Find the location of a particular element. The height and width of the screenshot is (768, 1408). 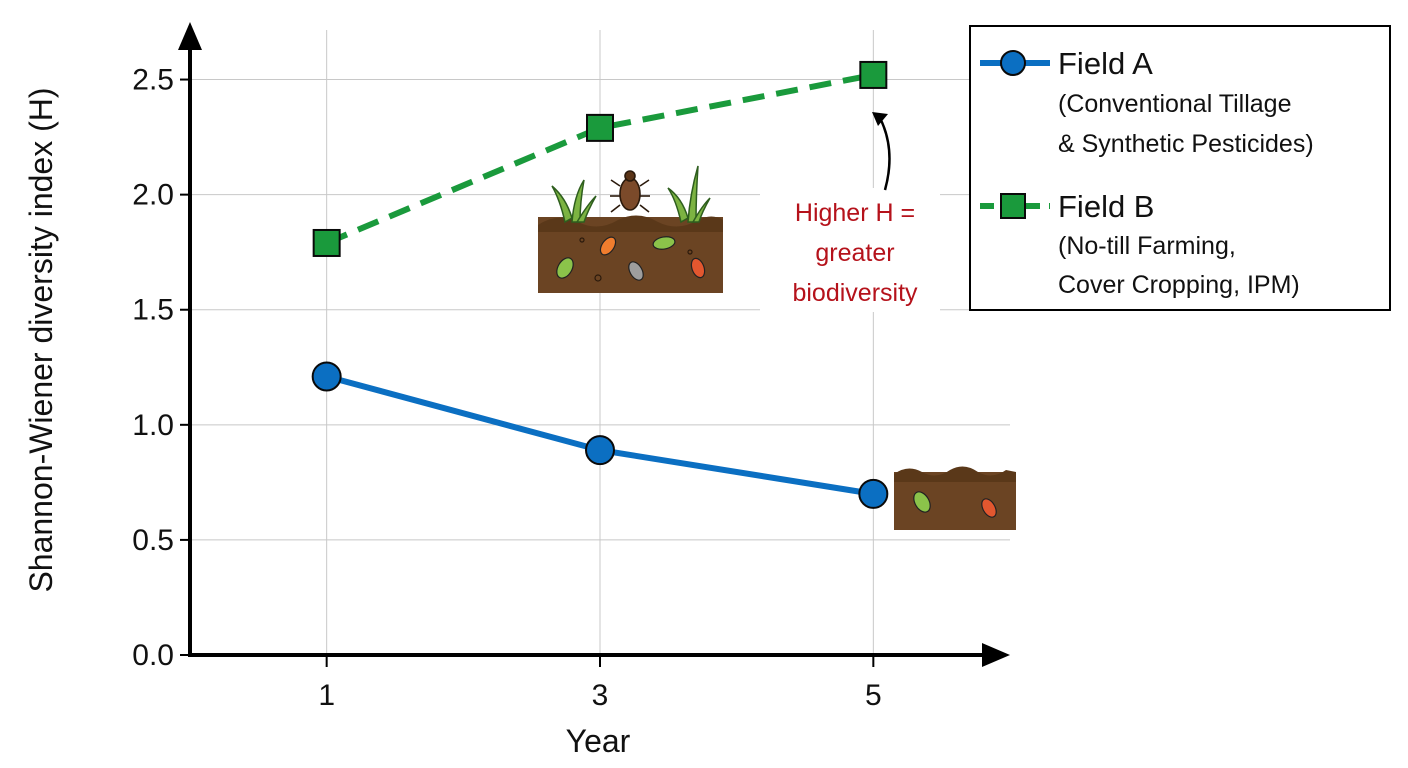

annotation-arrow is located at coordinates (884, 154).